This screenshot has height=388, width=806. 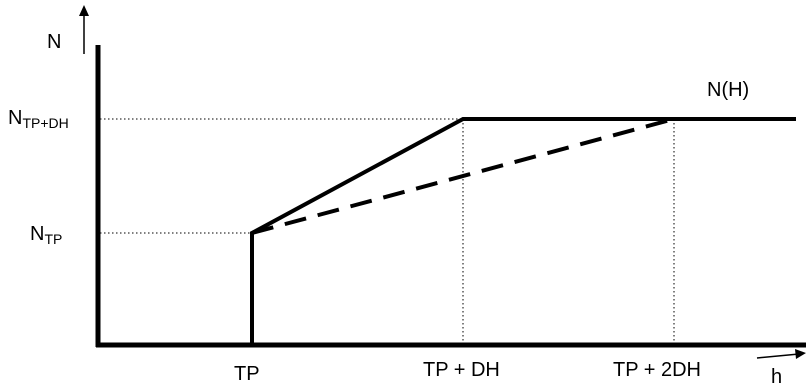 What do you see at coordinates (461, 370) in the screenshot?
I see `x-tick-tpdh: TP + DH` at bounding box center [461, 370].